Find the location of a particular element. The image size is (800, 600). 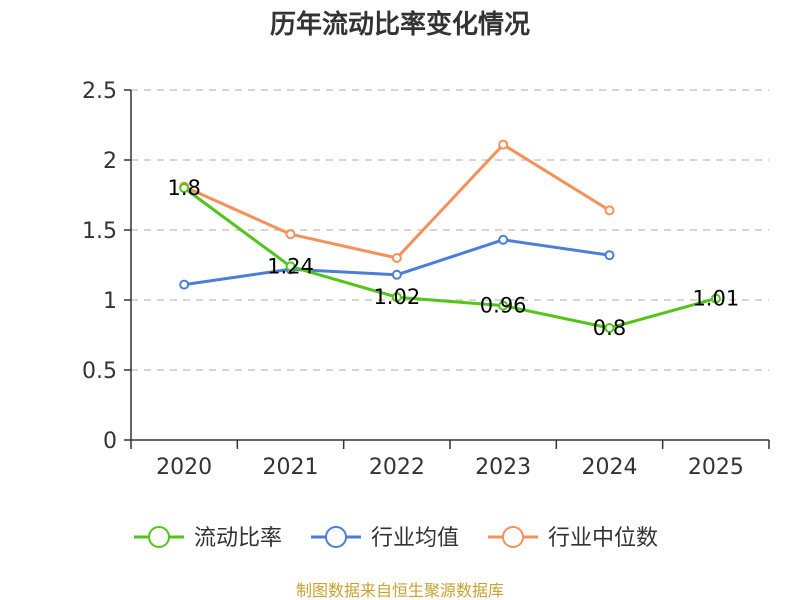

legend: 流动比率 行业均值 行业中位数 is located at coordinates (396, 538).